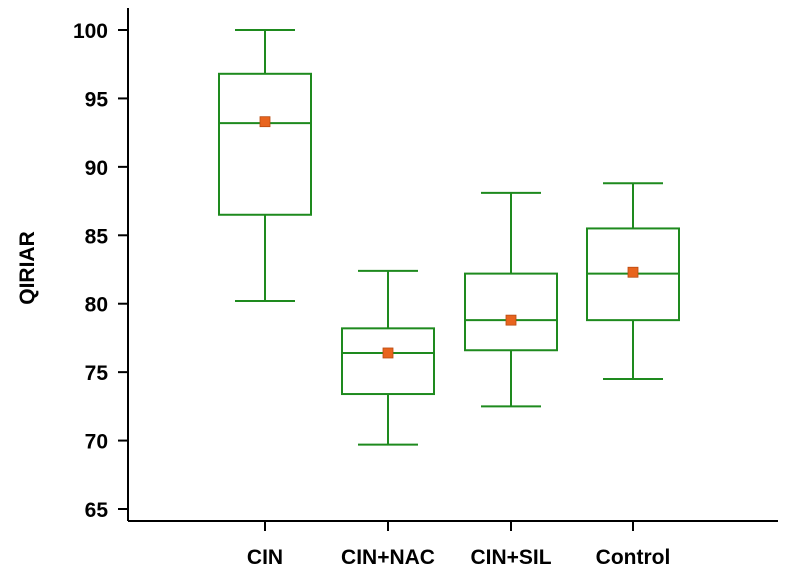  I want to click on y-tick-label: 100, so click(90, 31).